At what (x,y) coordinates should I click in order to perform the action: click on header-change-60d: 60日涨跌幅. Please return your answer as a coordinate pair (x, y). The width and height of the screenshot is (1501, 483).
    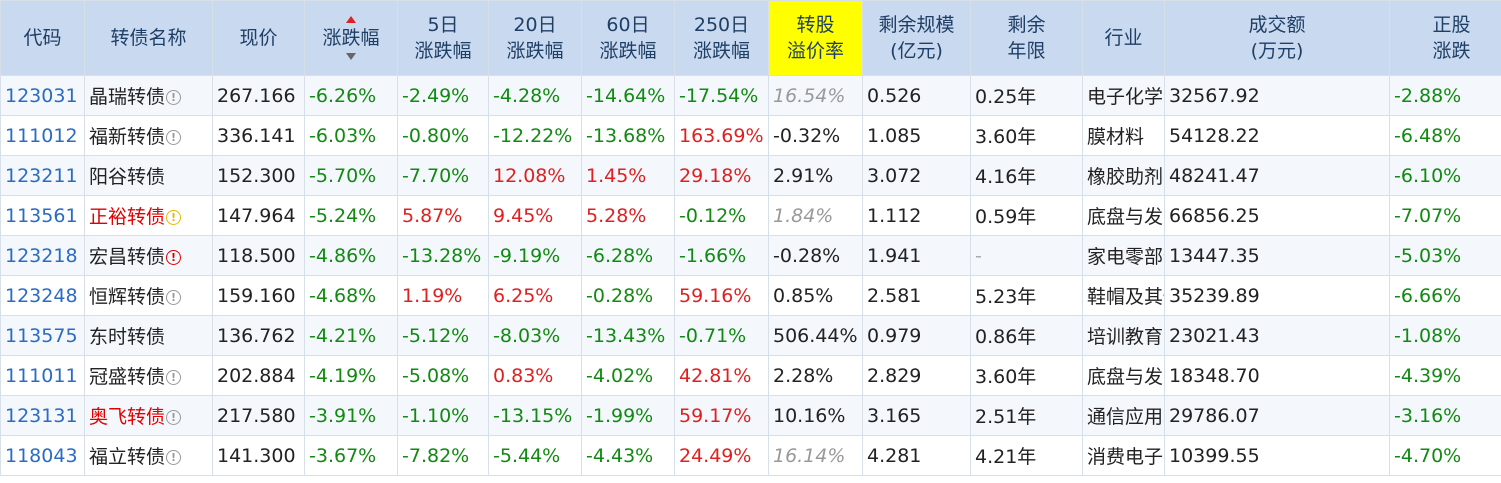
    Looking at the image, I should click on (628, 38).